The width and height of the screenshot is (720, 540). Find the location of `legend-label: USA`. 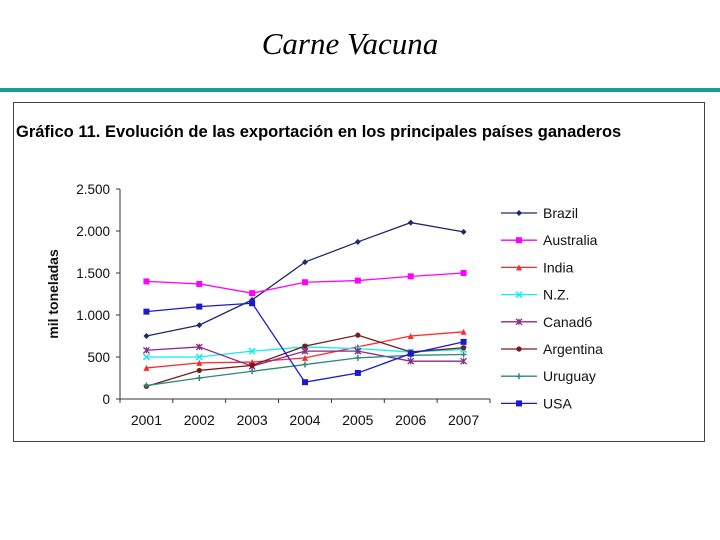

legend-label: USA is located at coordinates (557, 403).